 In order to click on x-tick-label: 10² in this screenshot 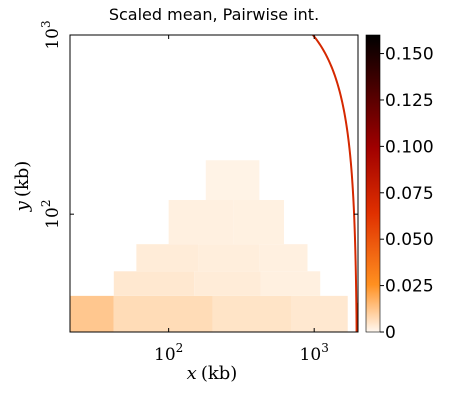, I will do `click(168, 353)`.